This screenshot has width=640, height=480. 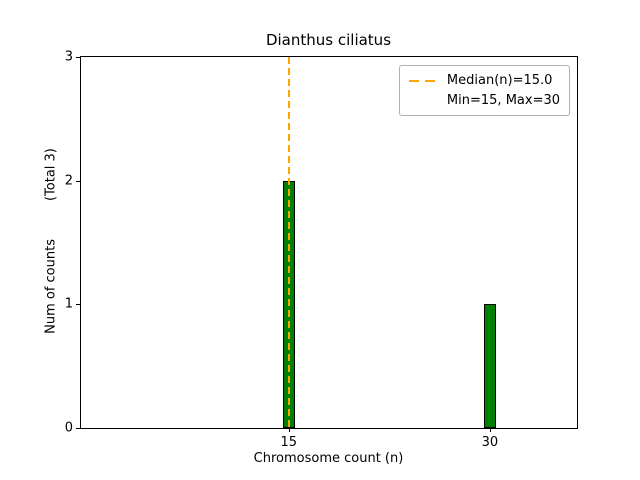 I want to click on legend-swatch-spacer, so click(x=424, y=101).